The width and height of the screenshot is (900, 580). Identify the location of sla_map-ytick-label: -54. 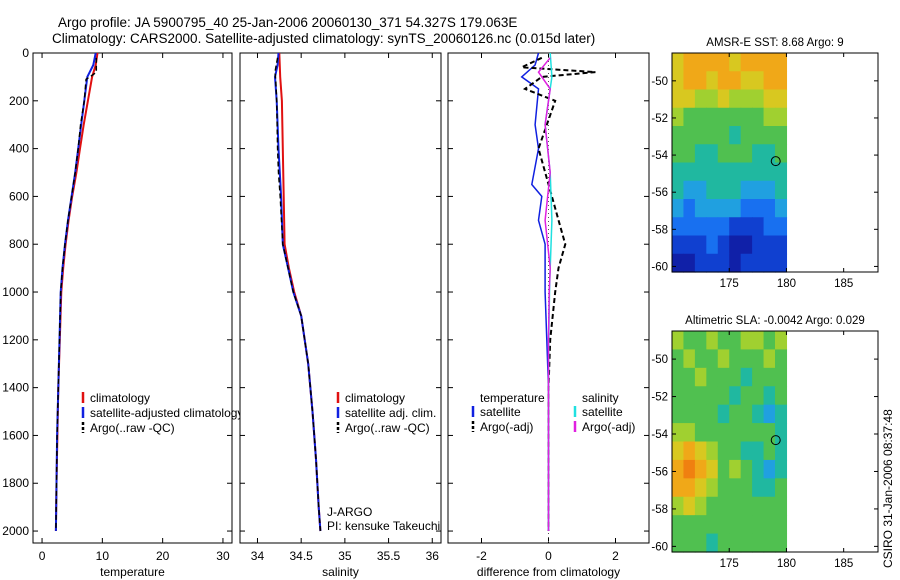
(659, 435).